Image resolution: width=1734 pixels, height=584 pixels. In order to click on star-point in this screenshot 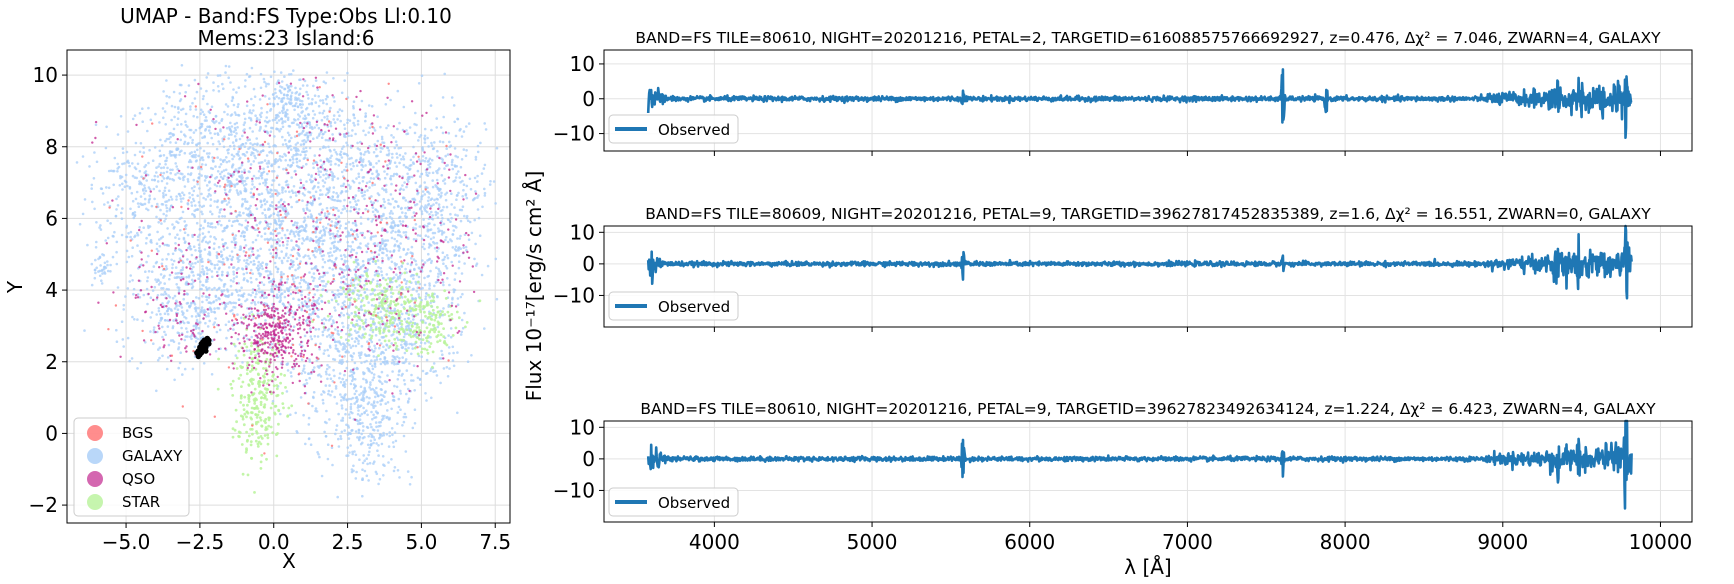, I will do `click(252, 408)`.